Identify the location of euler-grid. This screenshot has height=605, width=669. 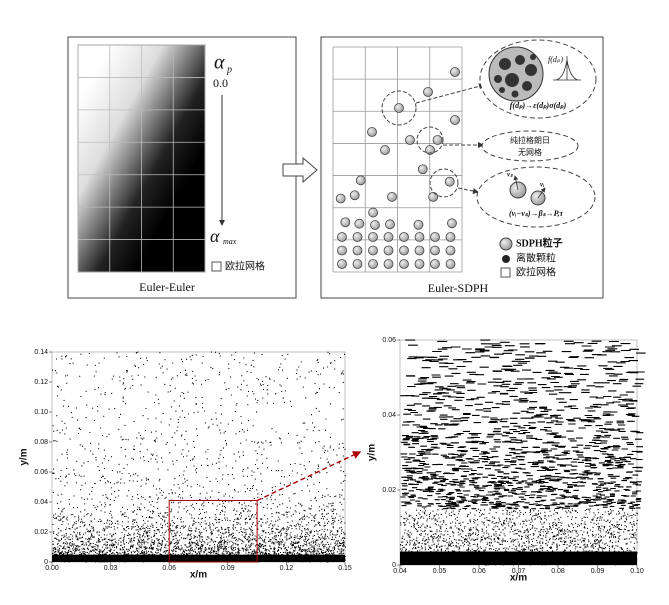
(397, 159).